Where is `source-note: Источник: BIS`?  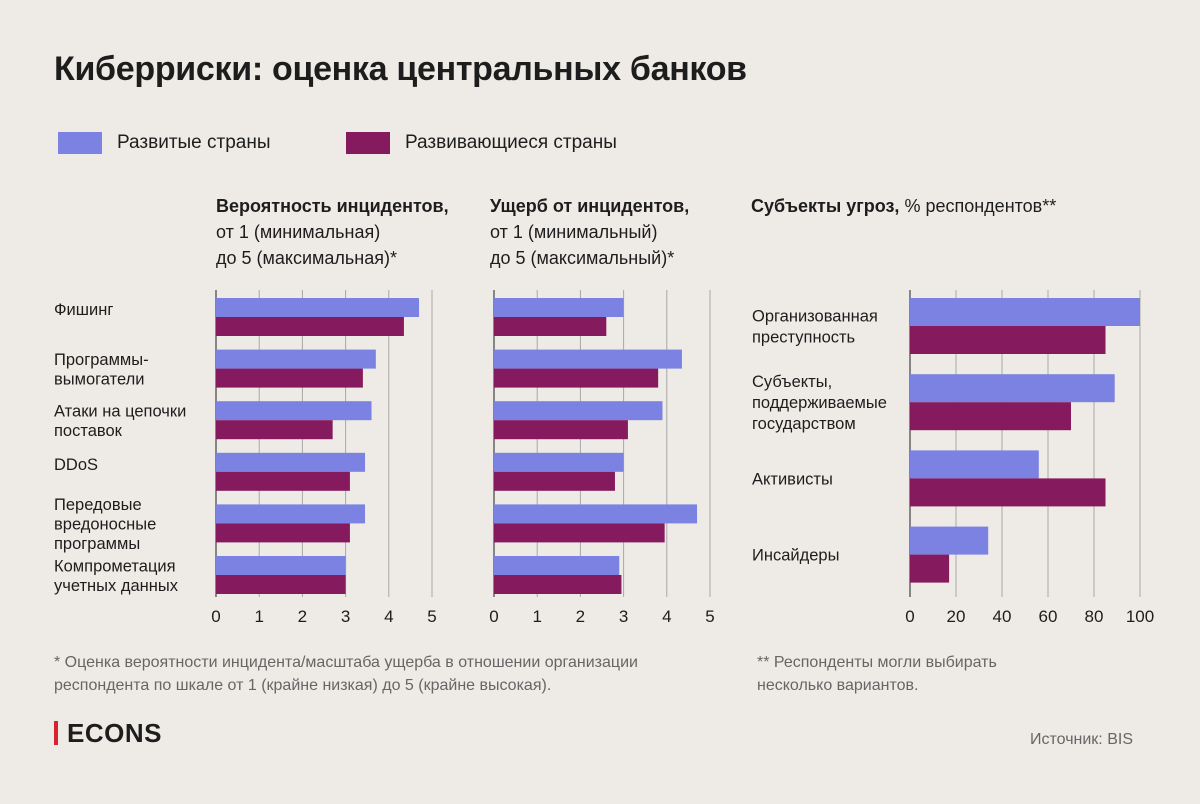 source-note: Источник: BIS is located at coordinates (1081, 739).